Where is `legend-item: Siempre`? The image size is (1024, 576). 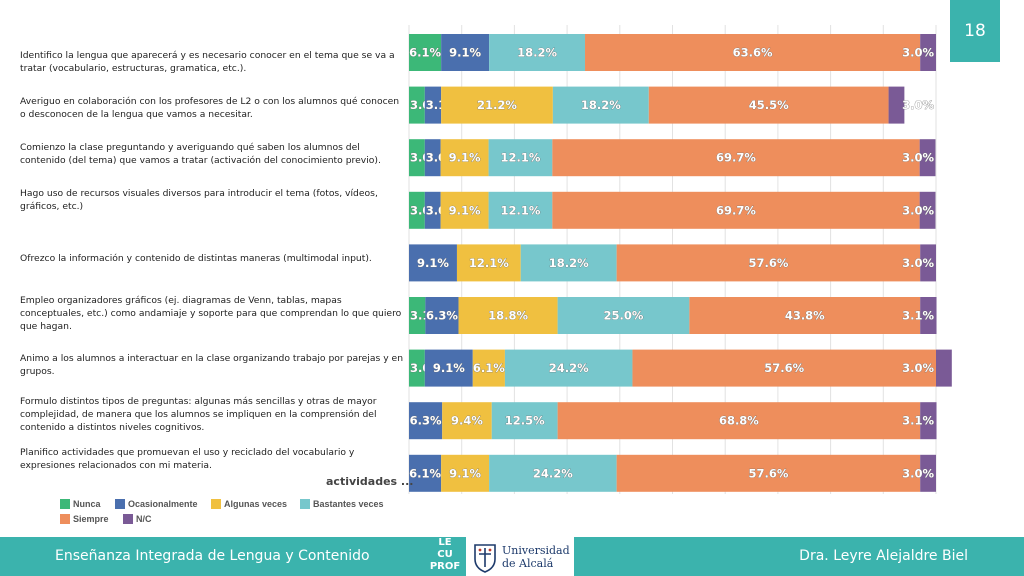 legend-item: Siempre is located at coordinates (84, 519).